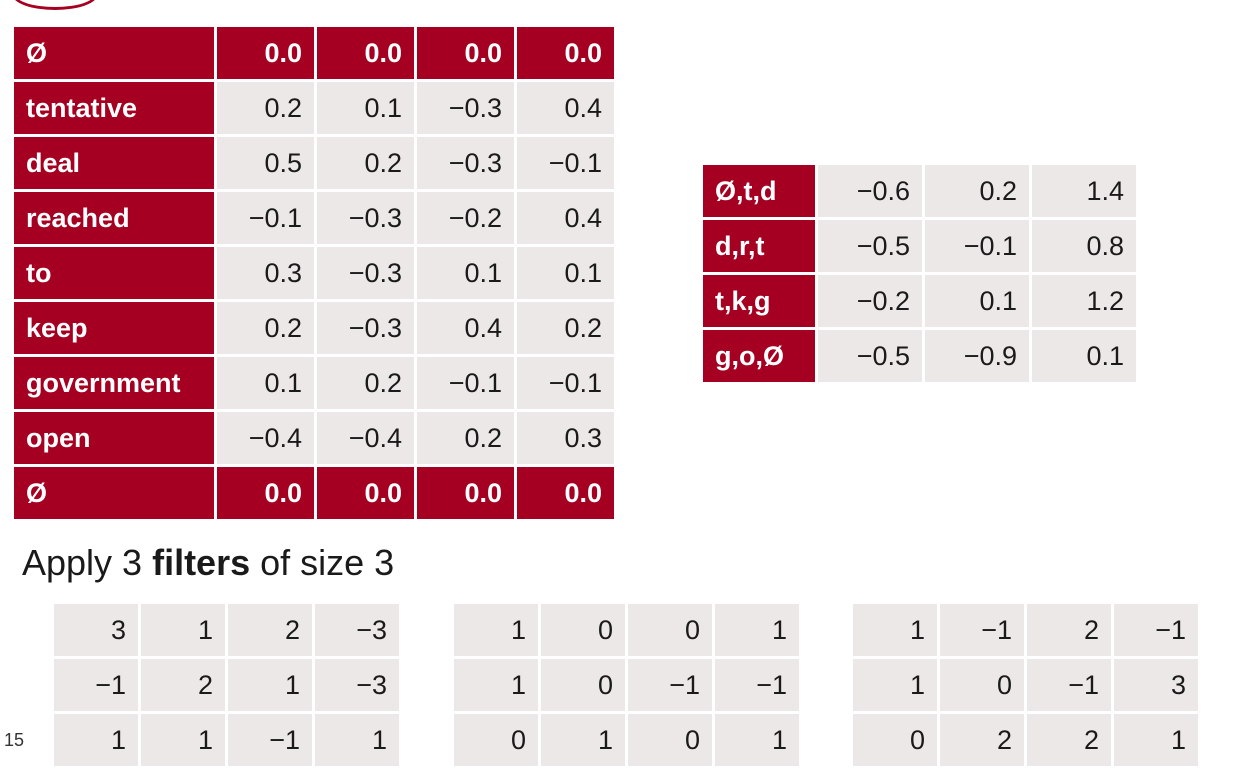 This screenshot has width=1233, height=780. I want to click on page-number: 15, so click(14, 740).